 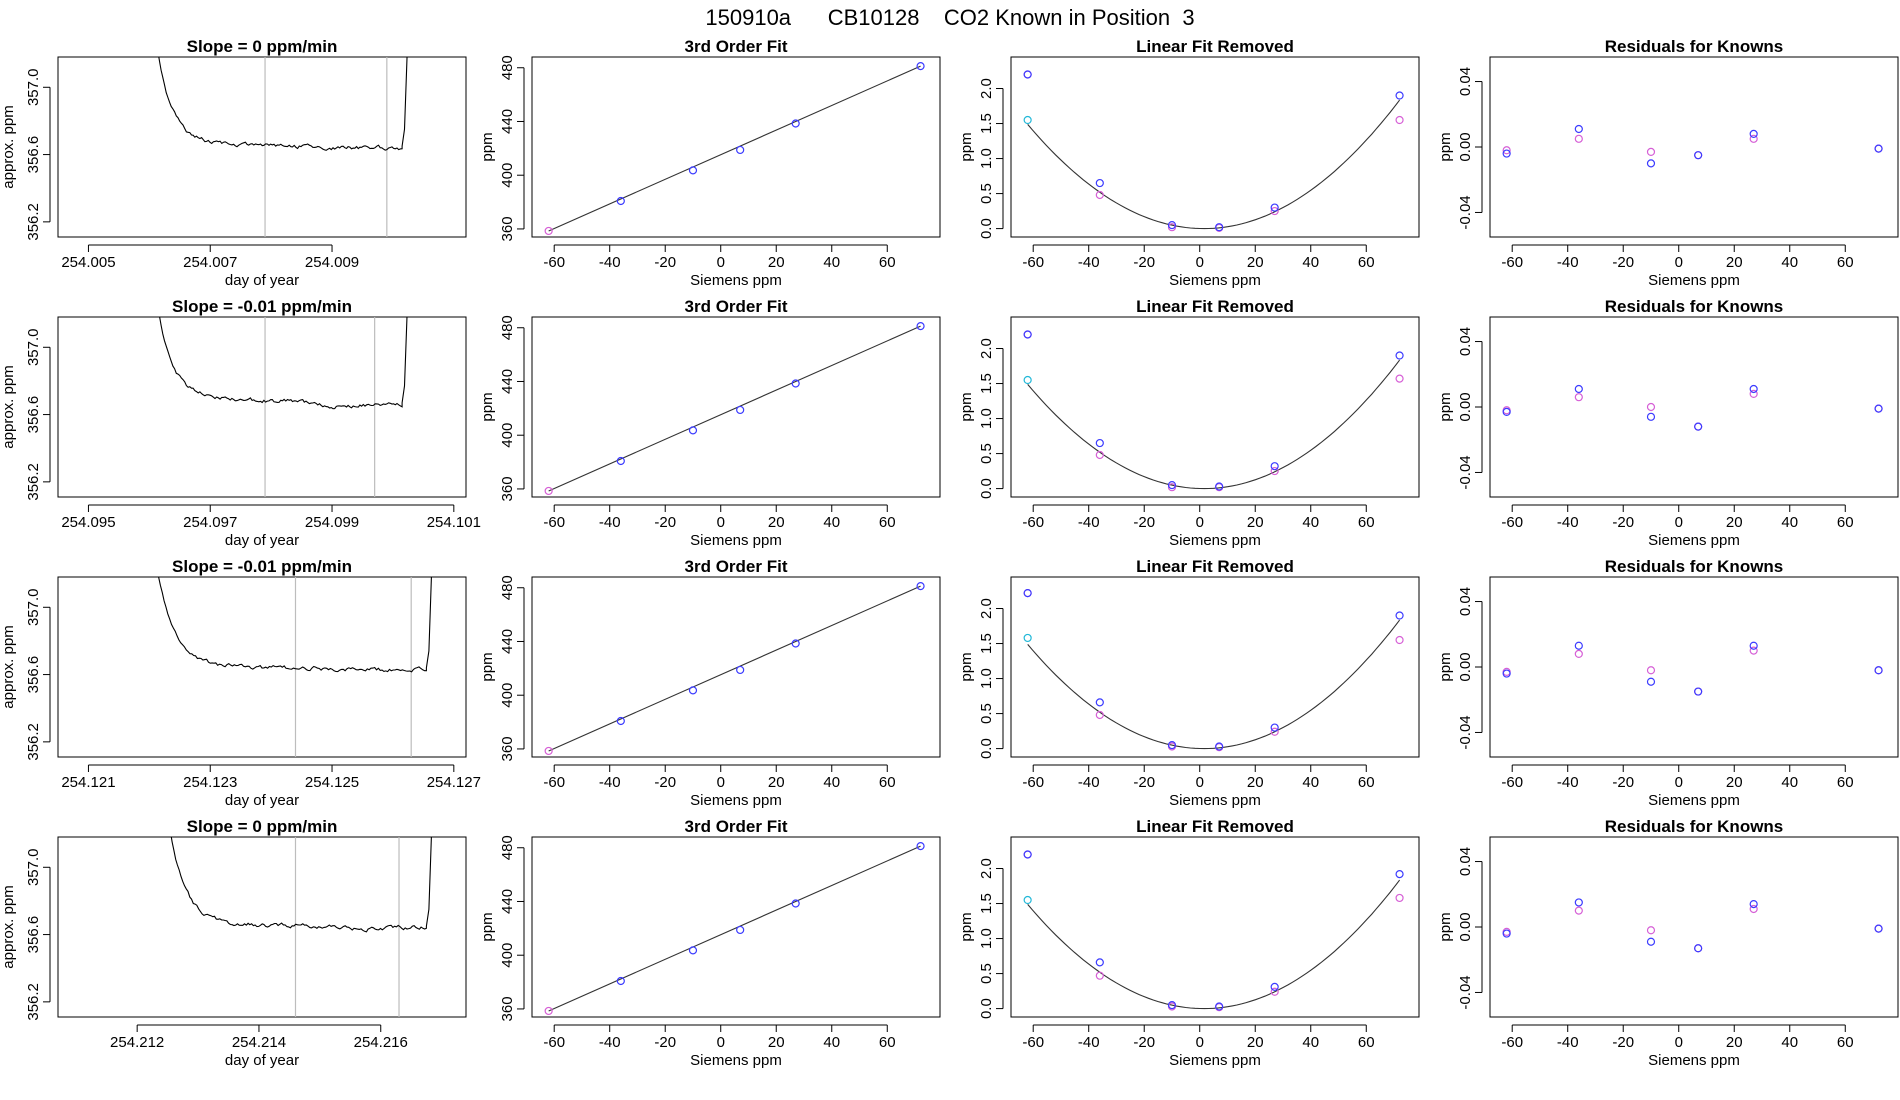 What do you see at coordinates (210, 522) in the screenshot?
I see `x-tick-label: 254.097` at bounding box center [210, 522].